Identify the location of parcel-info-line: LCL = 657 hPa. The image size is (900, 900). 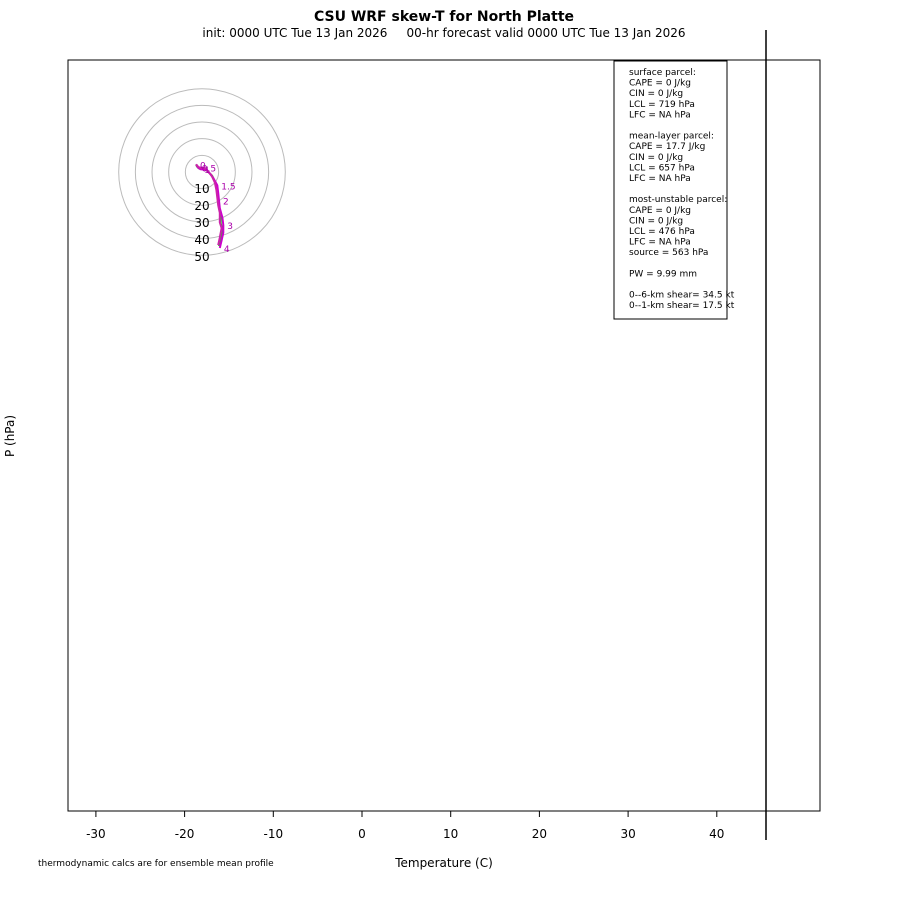
(662, 168).